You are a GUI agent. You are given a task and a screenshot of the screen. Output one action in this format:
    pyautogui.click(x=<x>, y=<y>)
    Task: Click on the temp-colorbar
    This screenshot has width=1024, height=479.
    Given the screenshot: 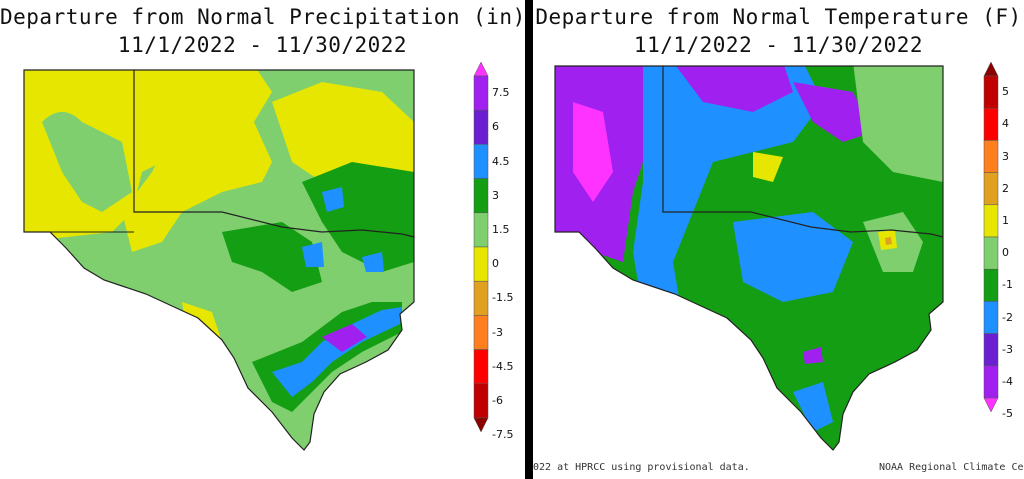 What is the action you would take?
    pyautogui.click(x=991, y=237)
    